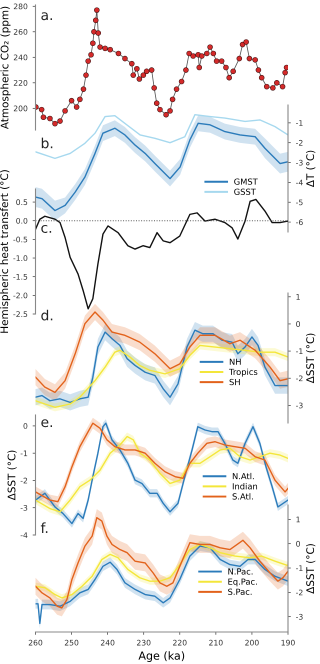  Describe the element at coordinates (47, 143) in the screenshot. I see `annotation: b.` at that location.